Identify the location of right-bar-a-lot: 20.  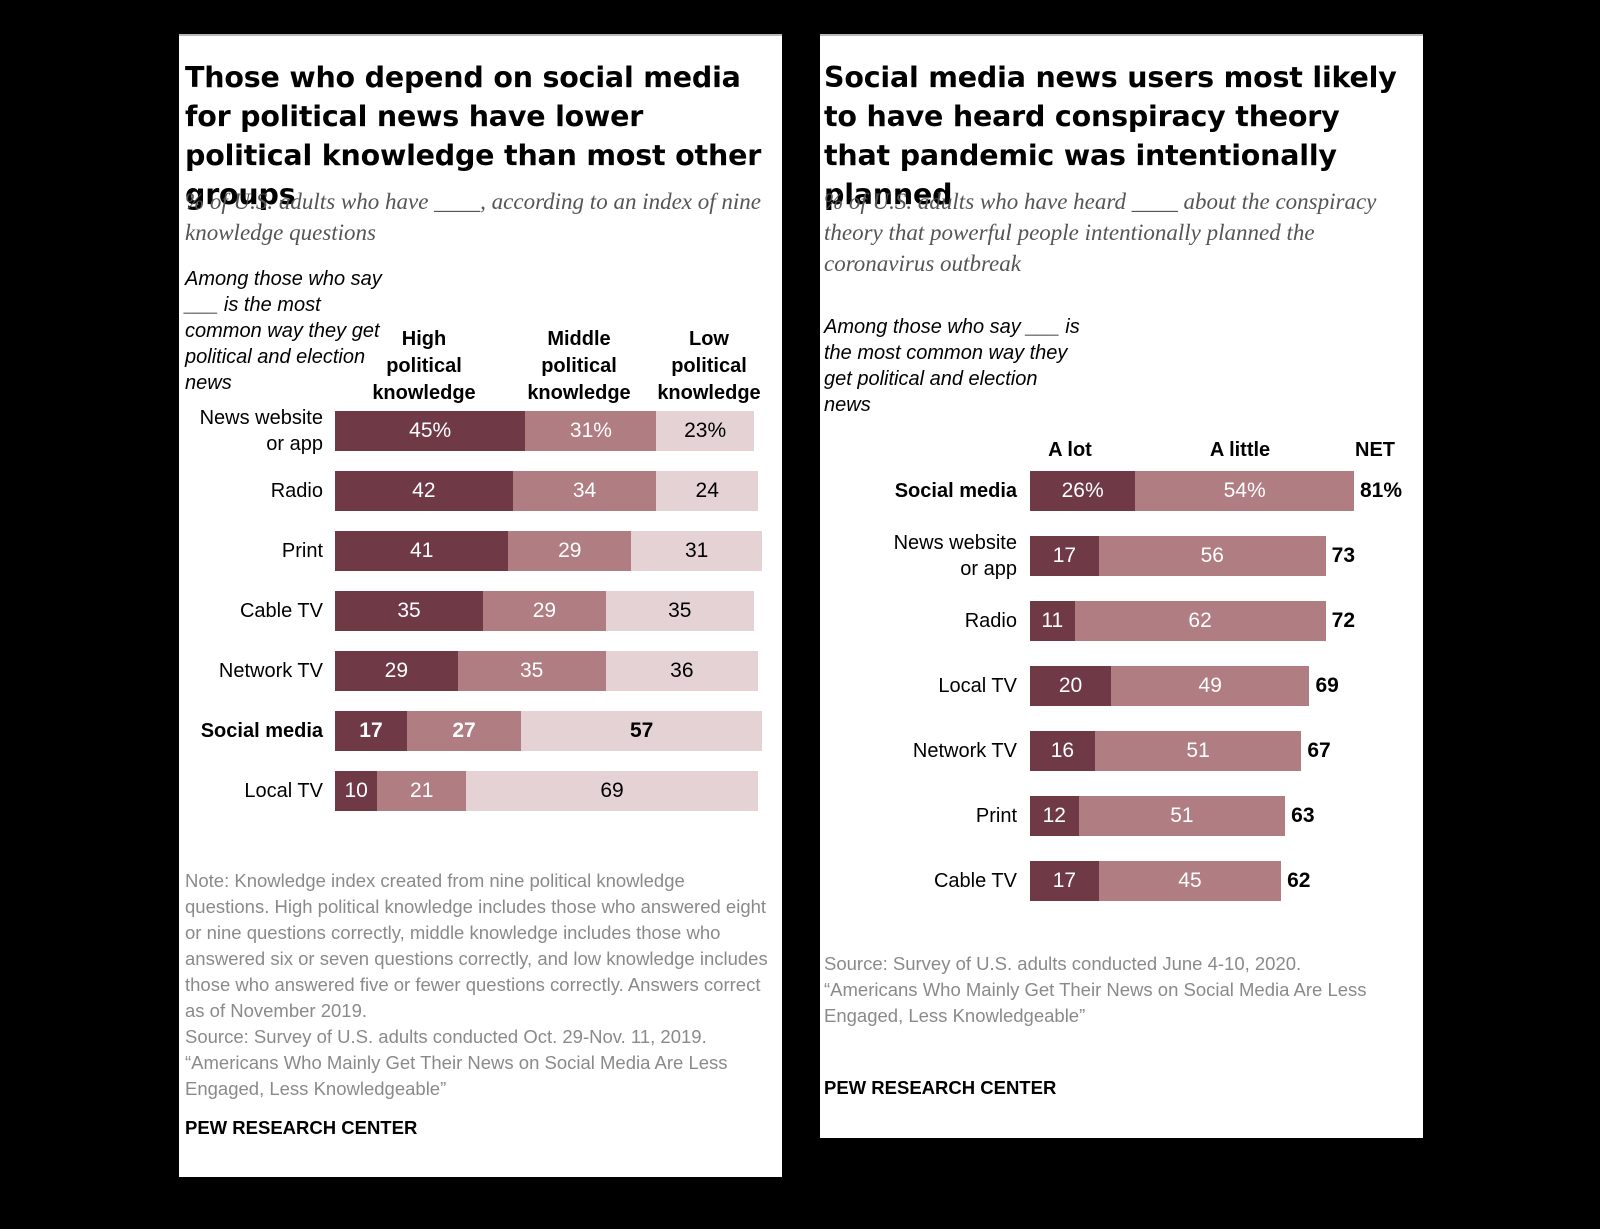
(1070, 686).